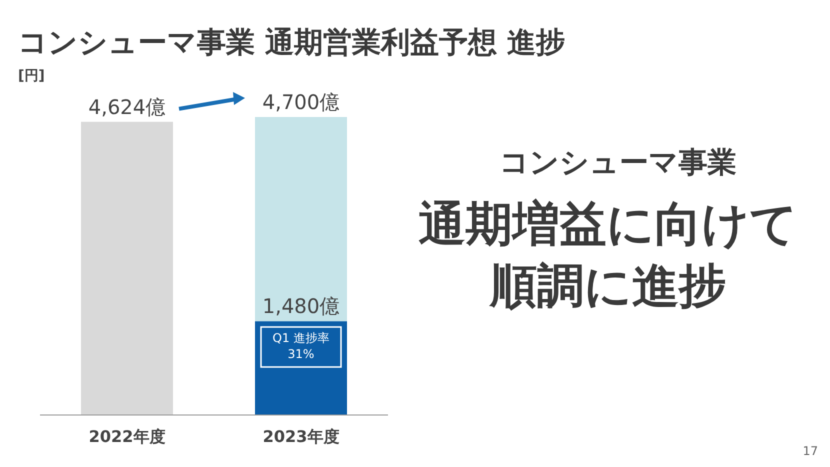  I want to click on x-tick-label: 2023年度, so click(301, 436).